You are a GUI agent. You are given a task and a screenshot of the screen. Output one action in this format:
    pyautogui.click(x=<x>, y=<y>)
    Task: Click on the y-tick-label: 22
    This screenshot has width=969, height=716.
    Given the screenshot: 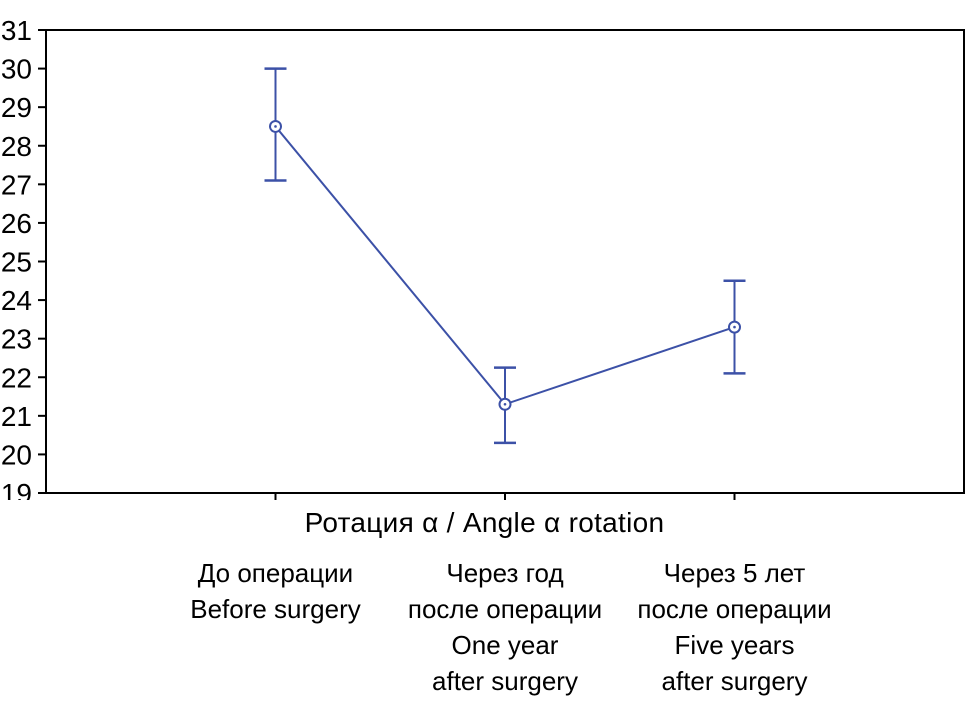 What is the action you would take?
    pyautogui.click(x=16, y=377)
    